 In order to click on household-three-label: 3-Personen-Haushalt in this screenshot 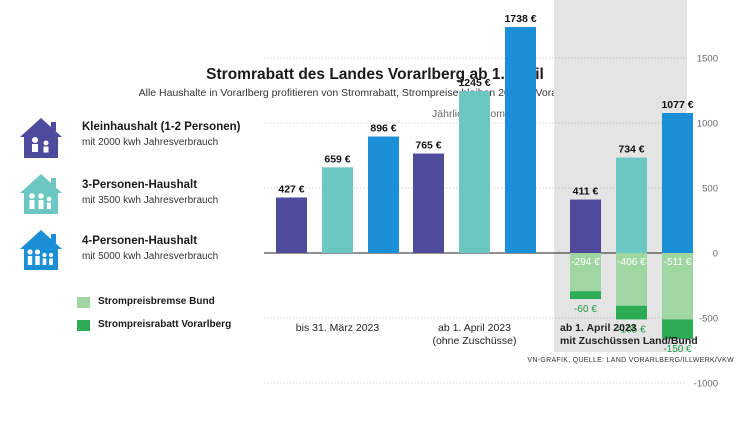, I will do `click(140, 185)`.